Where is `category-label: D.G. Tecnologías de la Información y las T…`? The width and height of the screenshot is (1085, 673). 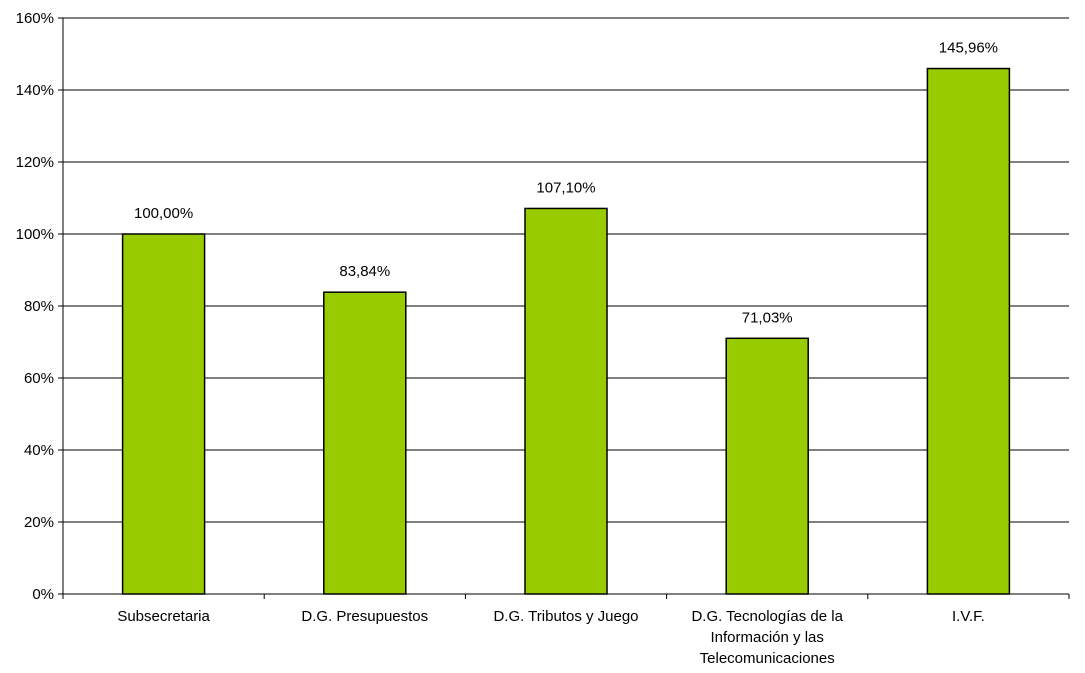 category-label: D.G. Tecnologías de la Información y las T… is located at coordinates (767, 637).